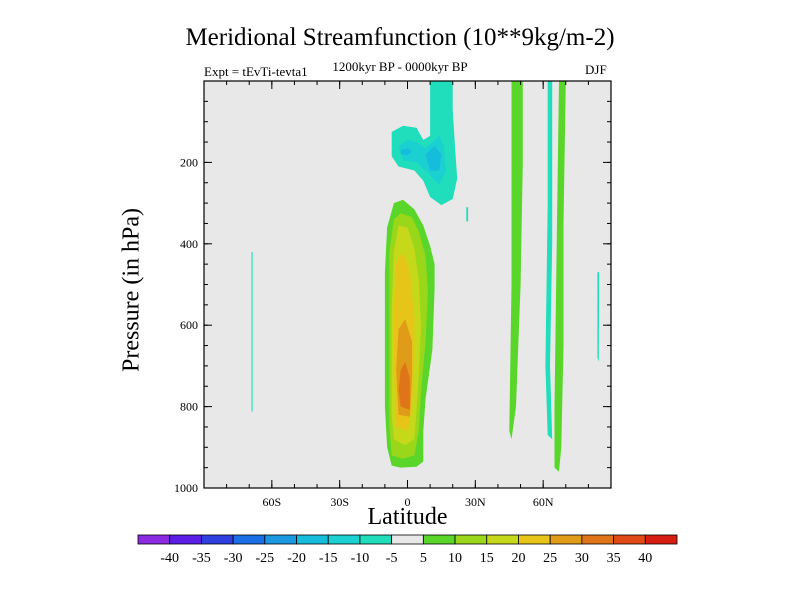 This screenshot has width=800, height=600. I want to click on colorbar-label: -15, so click(328, 558).